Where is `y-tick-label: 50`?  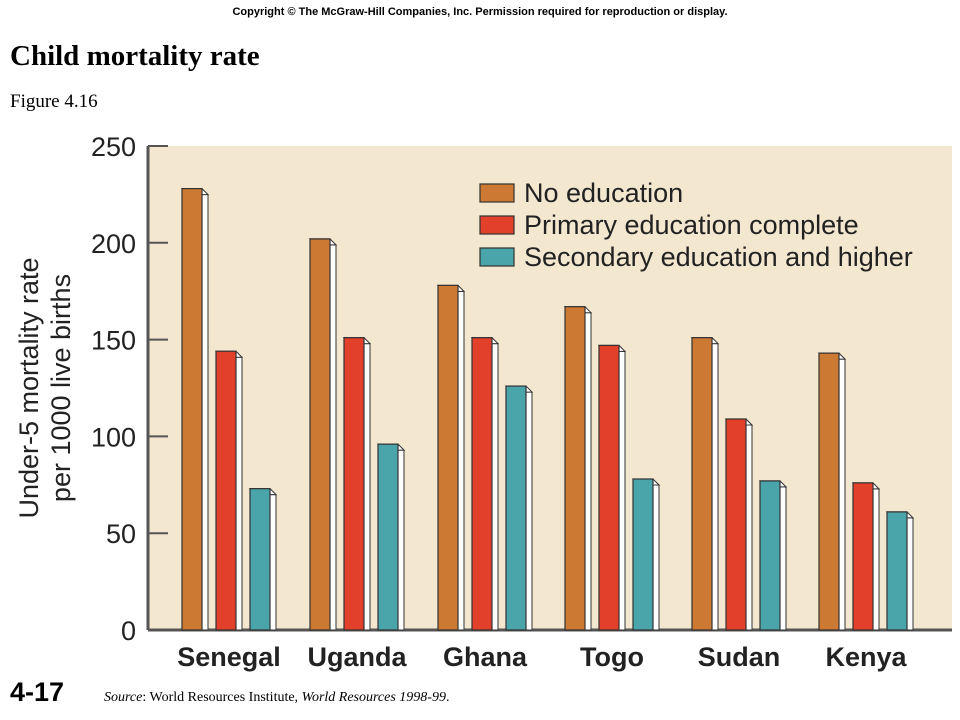 y-tick-label: 50 is located at coordinates (121, 534).